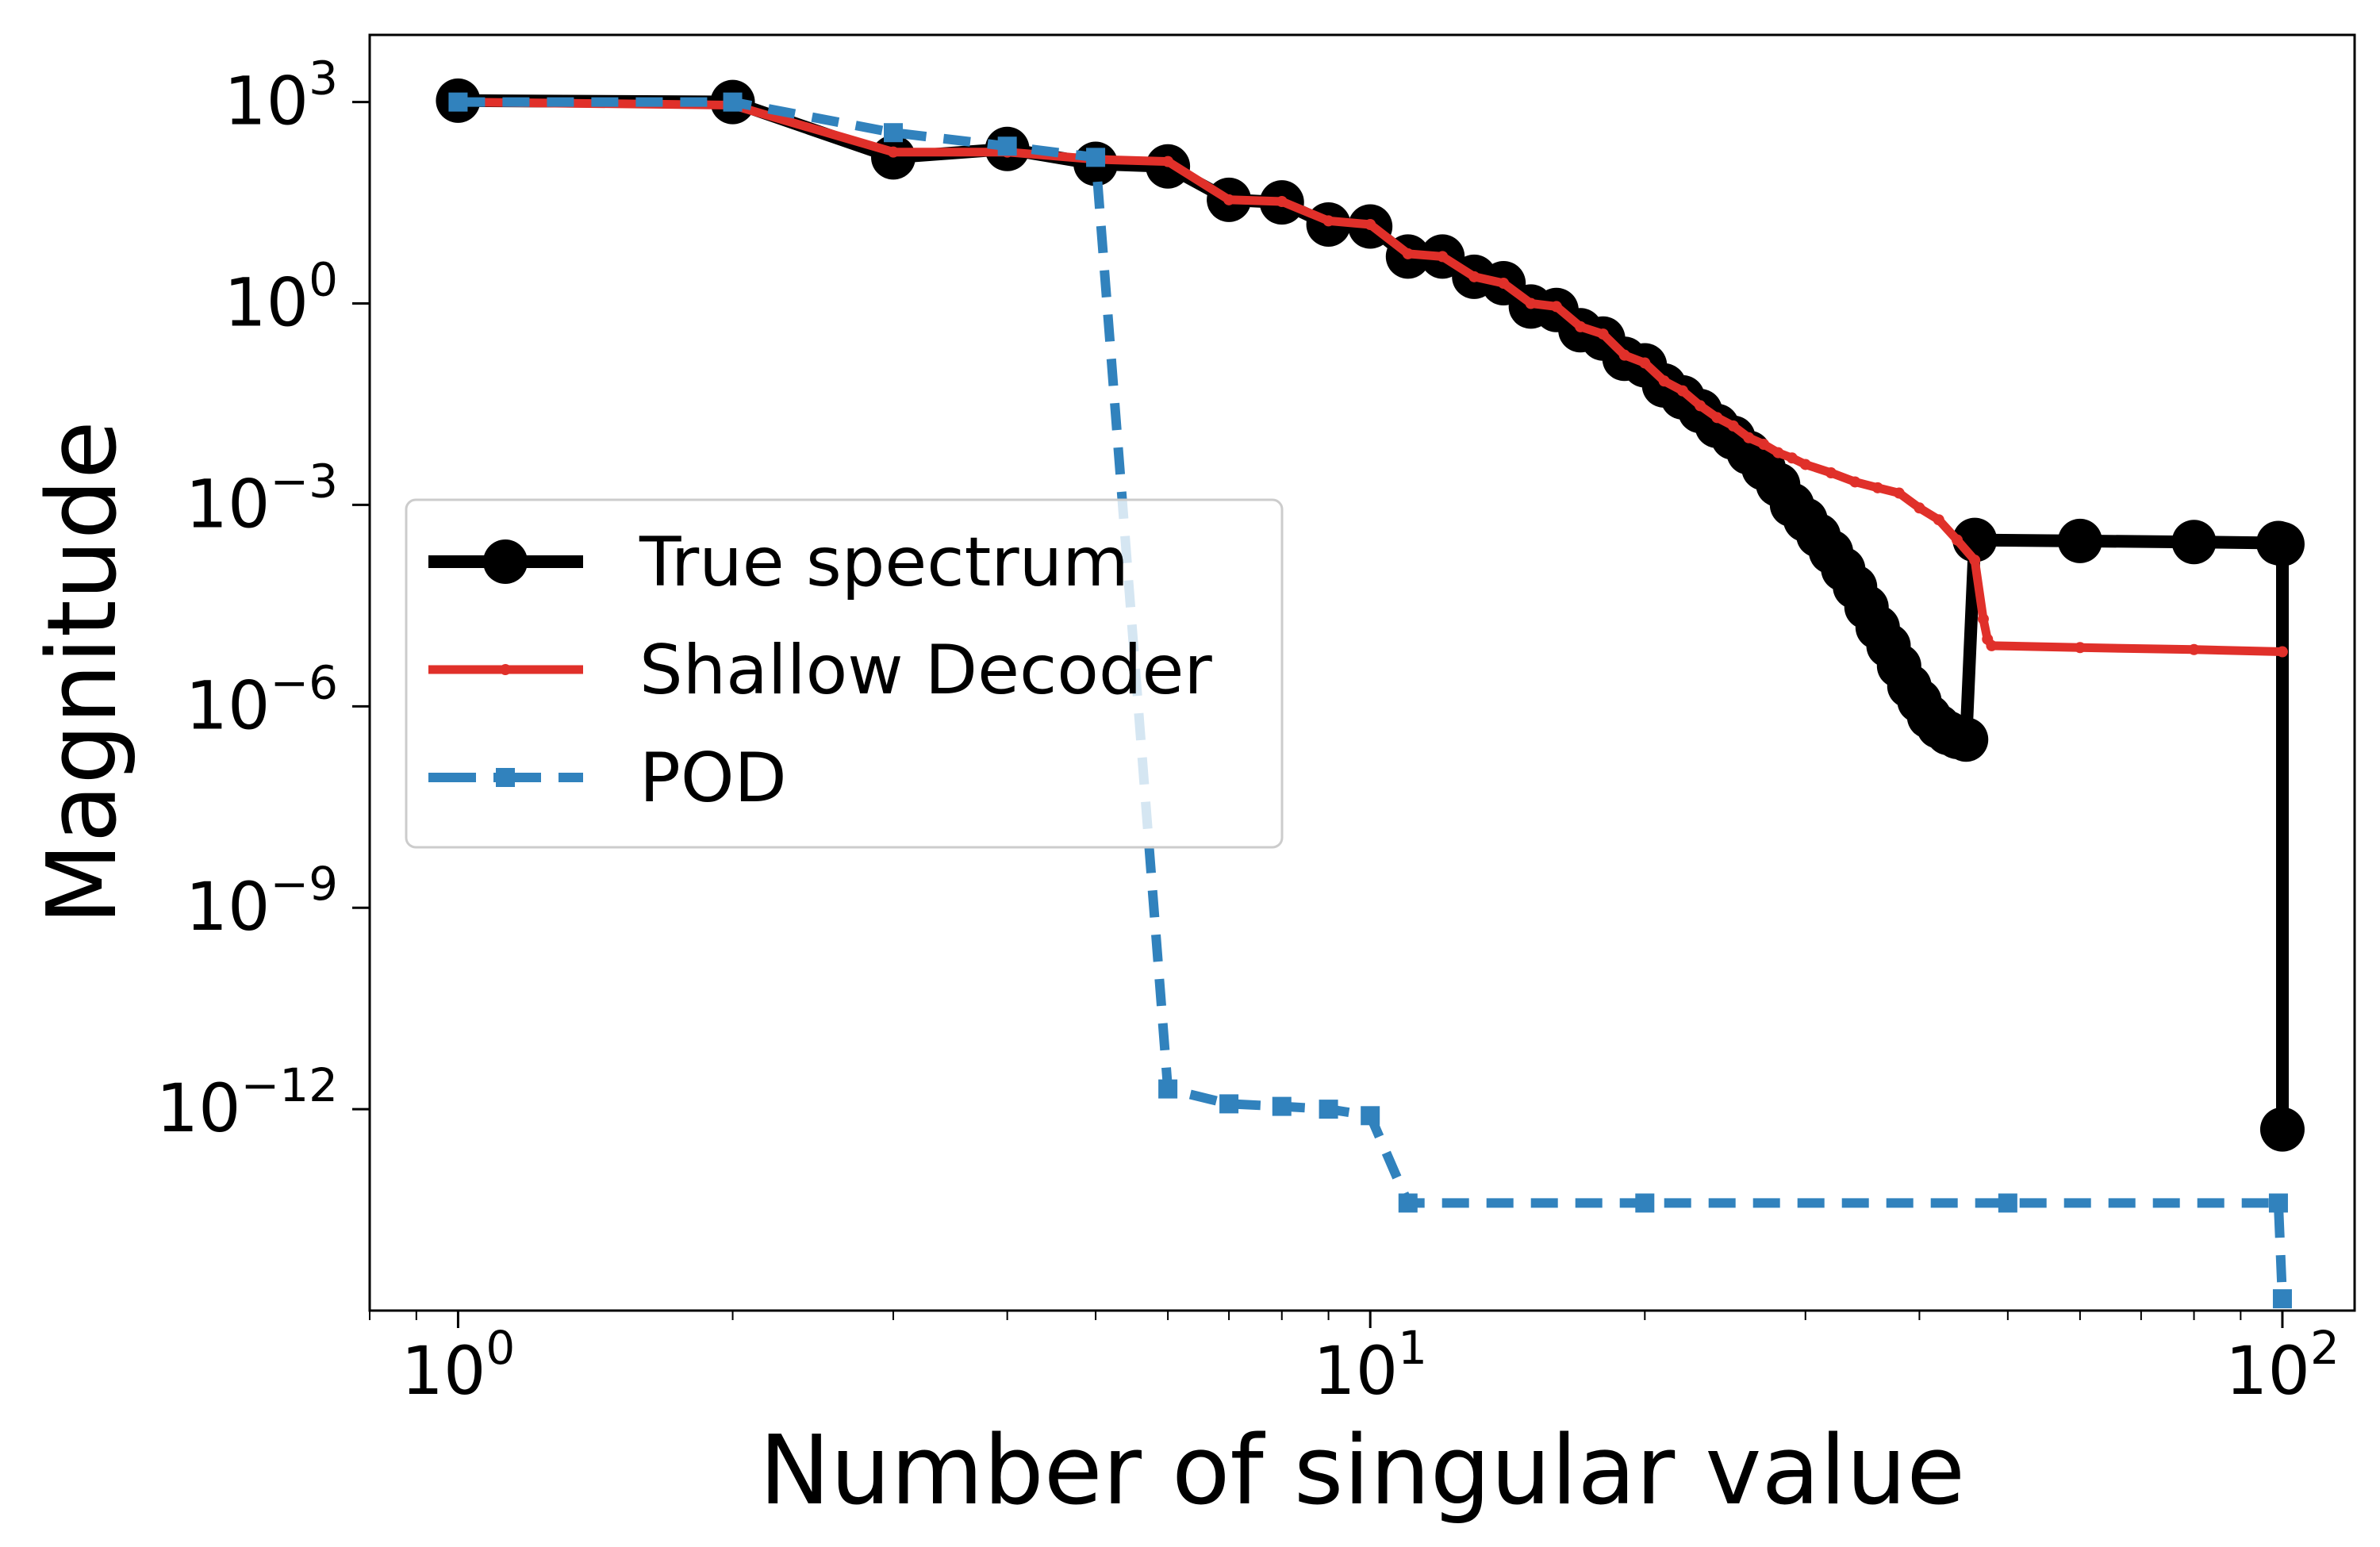  Describe the element at coordinates (713, 778) in the screenshot. I see `legend-label-2: POD` at that location.